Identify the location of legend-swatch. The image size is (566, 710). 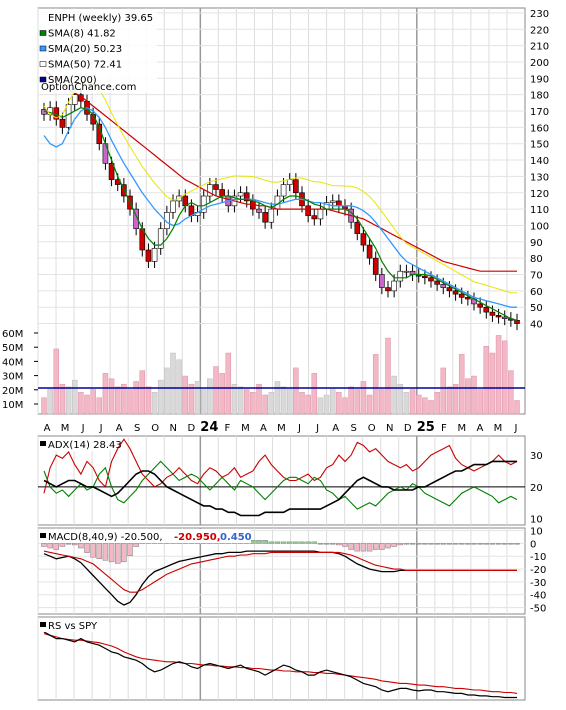
(43, 64).